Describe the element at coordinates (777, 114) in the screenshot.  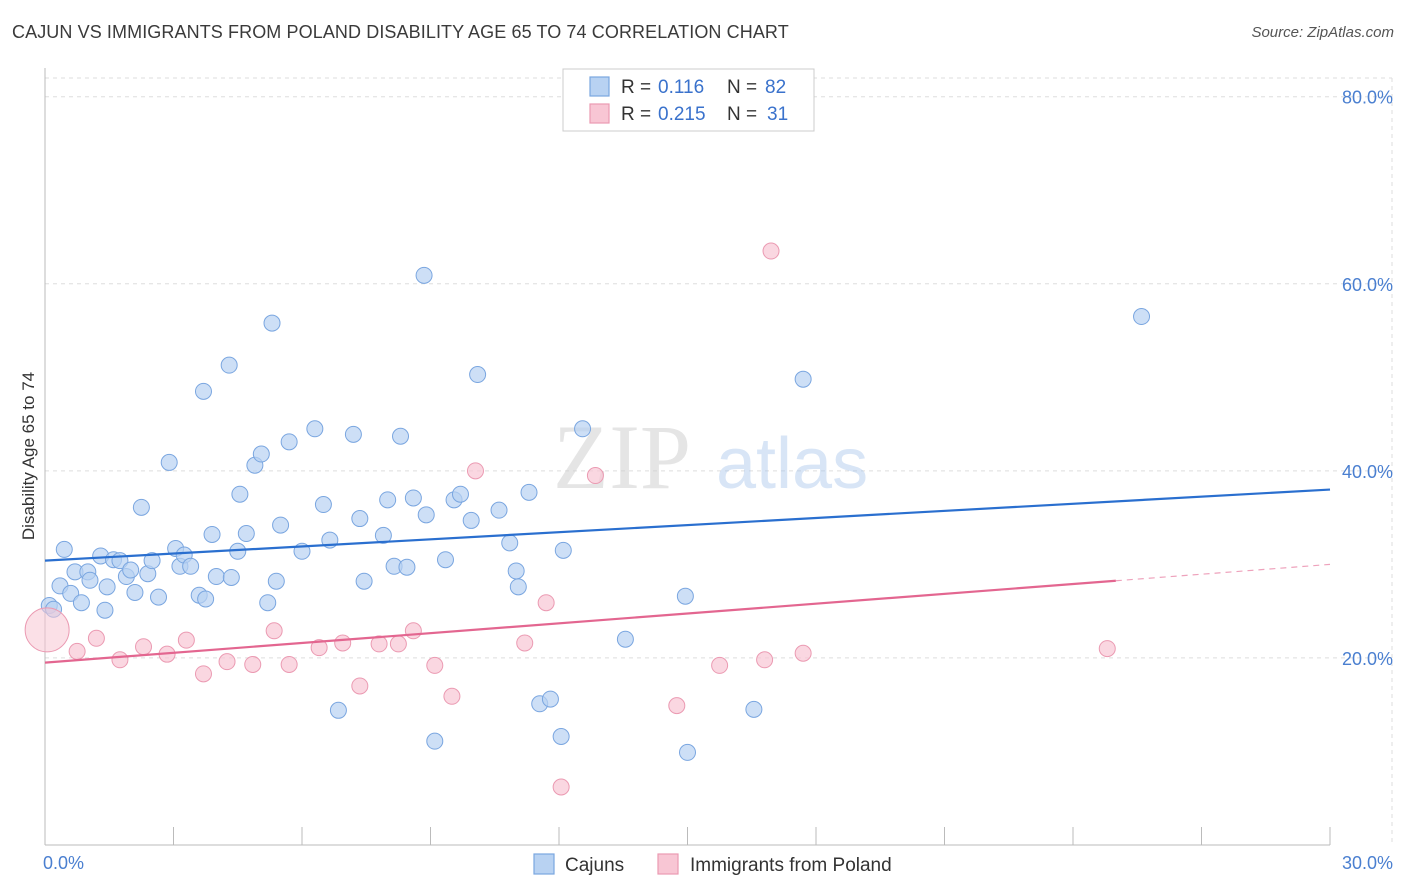
I see `legend-poland-n-value: 31` at that location.